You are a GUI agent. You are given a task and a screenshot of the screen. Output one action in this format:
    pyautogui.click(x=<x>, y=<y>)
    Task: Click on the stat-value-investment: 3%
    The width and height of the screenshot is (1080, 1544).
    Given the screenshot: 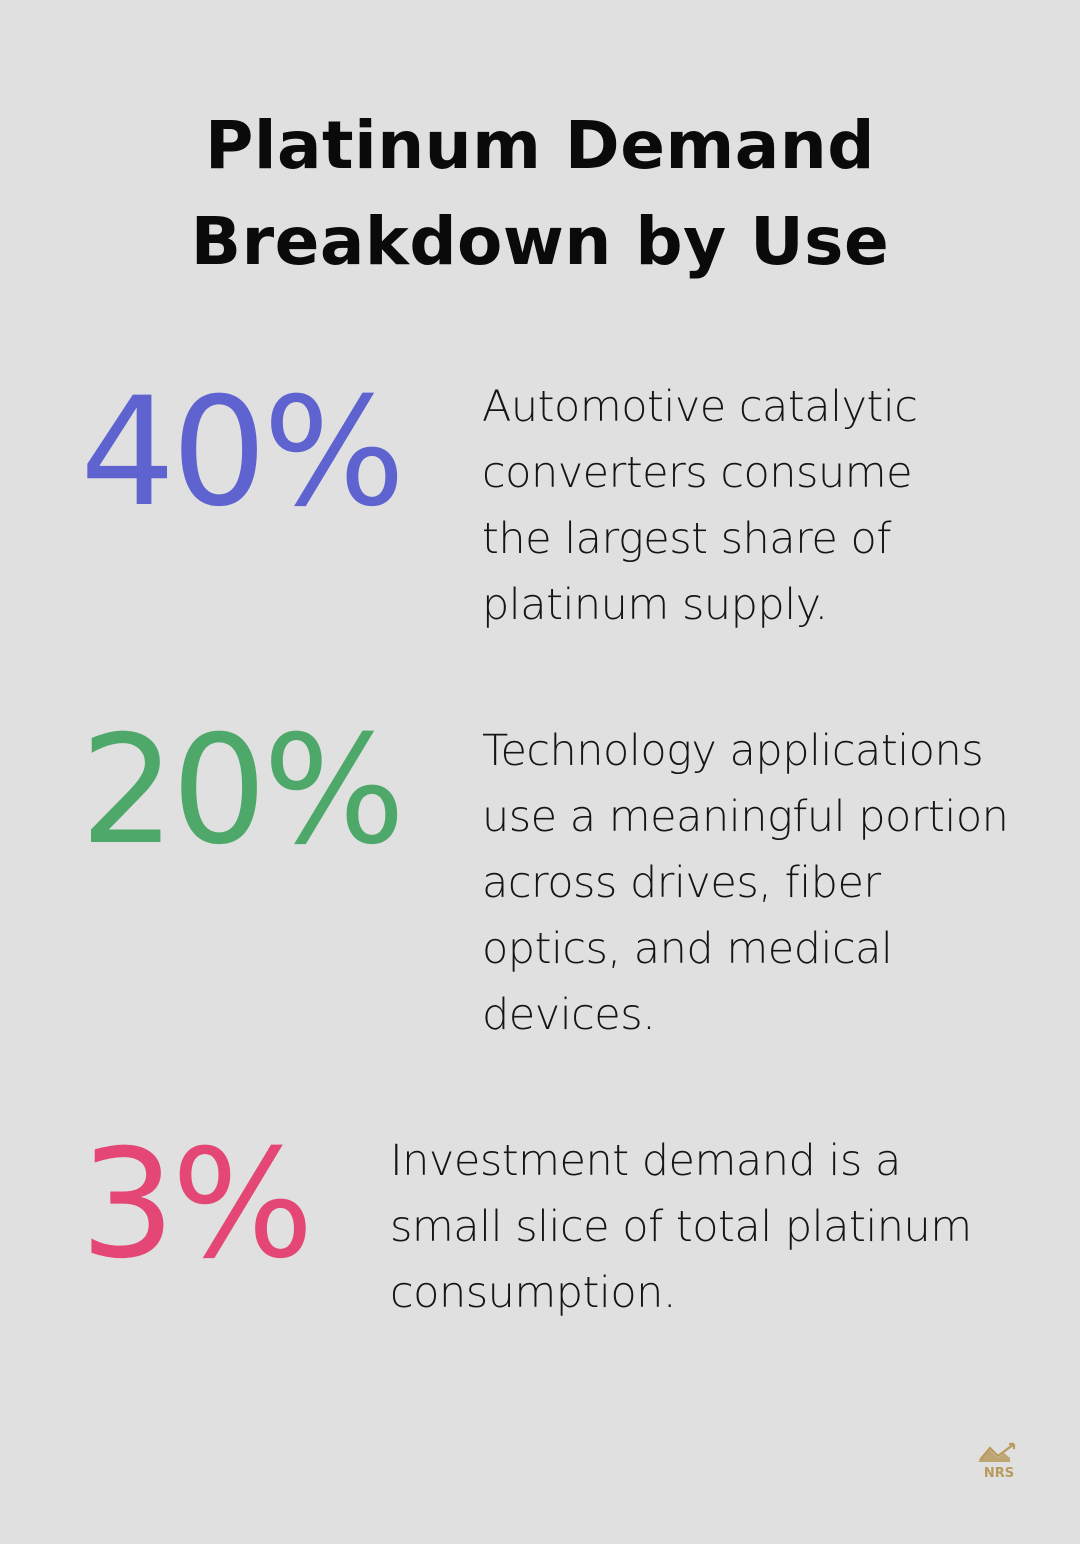 What is the action you would take?
    pyautogui.click(x=197, y=1205)
    